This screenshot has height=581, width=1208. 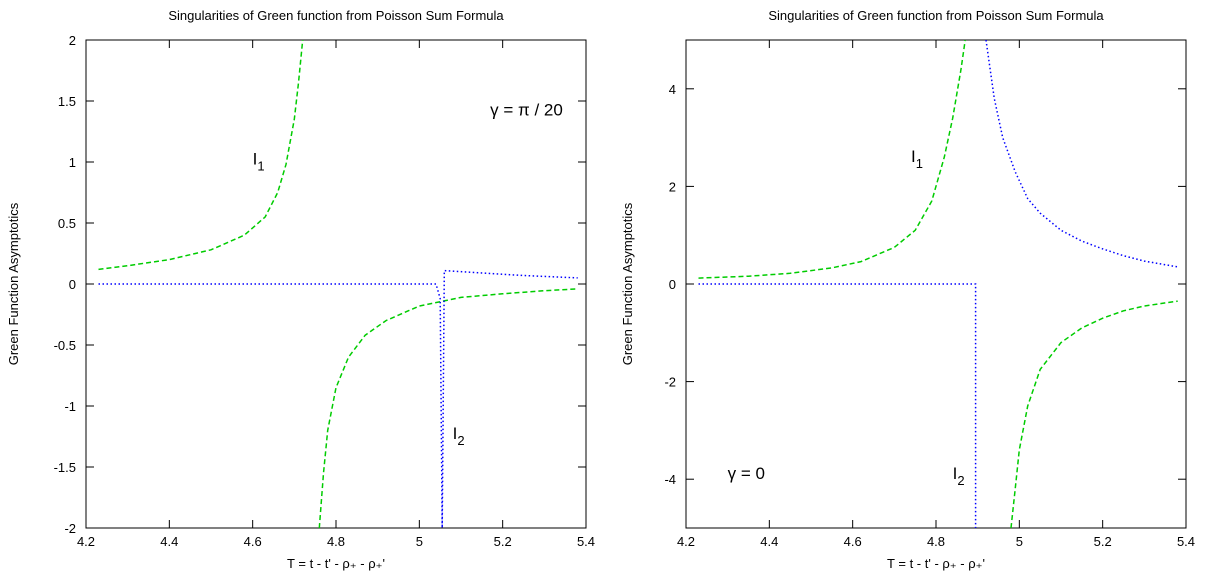 I want to click on series-I2-right, so click(x=1081, y=154).